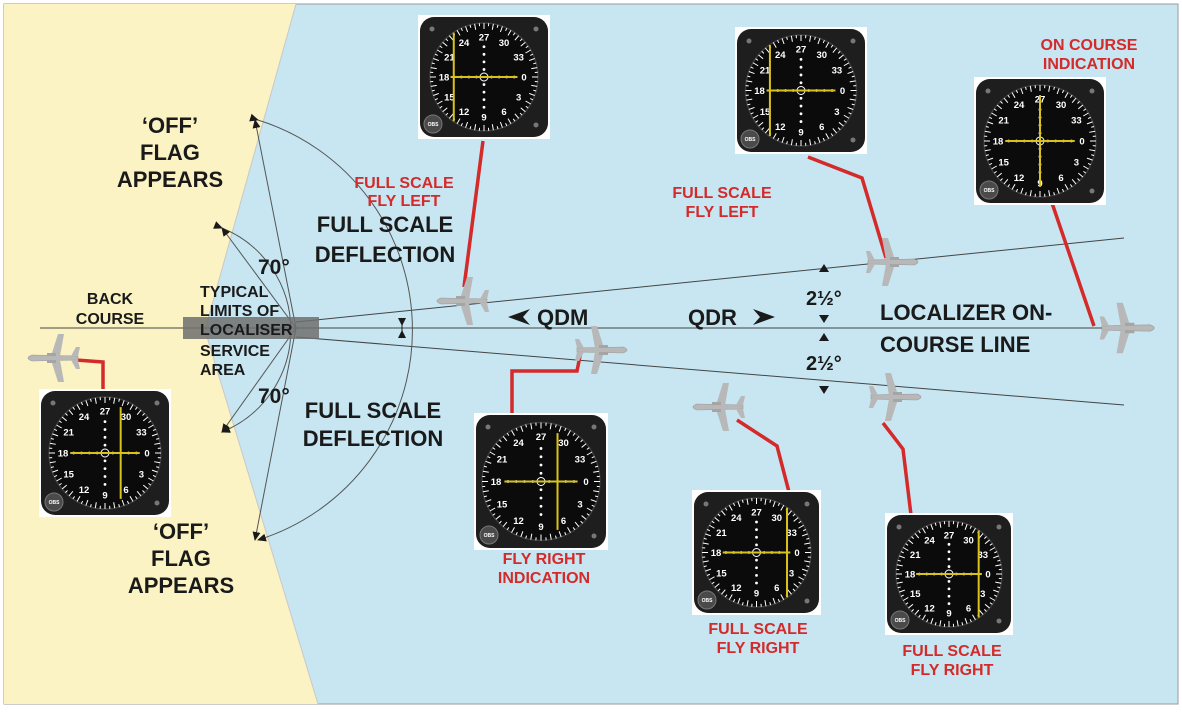 This screenshot has width=1182, height=714. Describe the element at coordinates (181, 558) in the screenshot. I see `svg-text: FLAG` at that location.